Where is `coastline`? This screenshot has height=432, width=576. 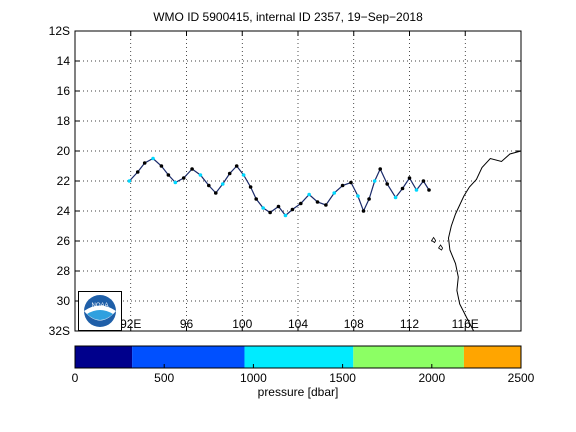 coastline is located at coordinates (476, 241).